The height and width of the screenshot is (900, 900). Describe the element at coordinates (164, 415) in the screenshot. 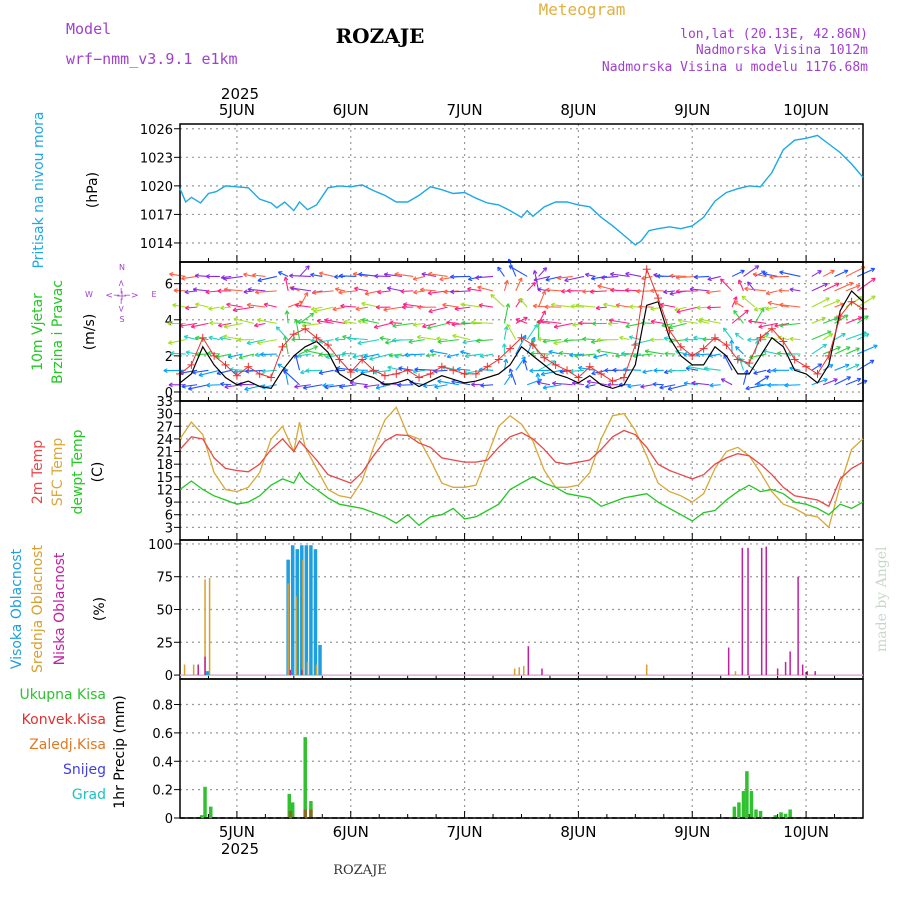

I see `ytick-label: 30` at that location.